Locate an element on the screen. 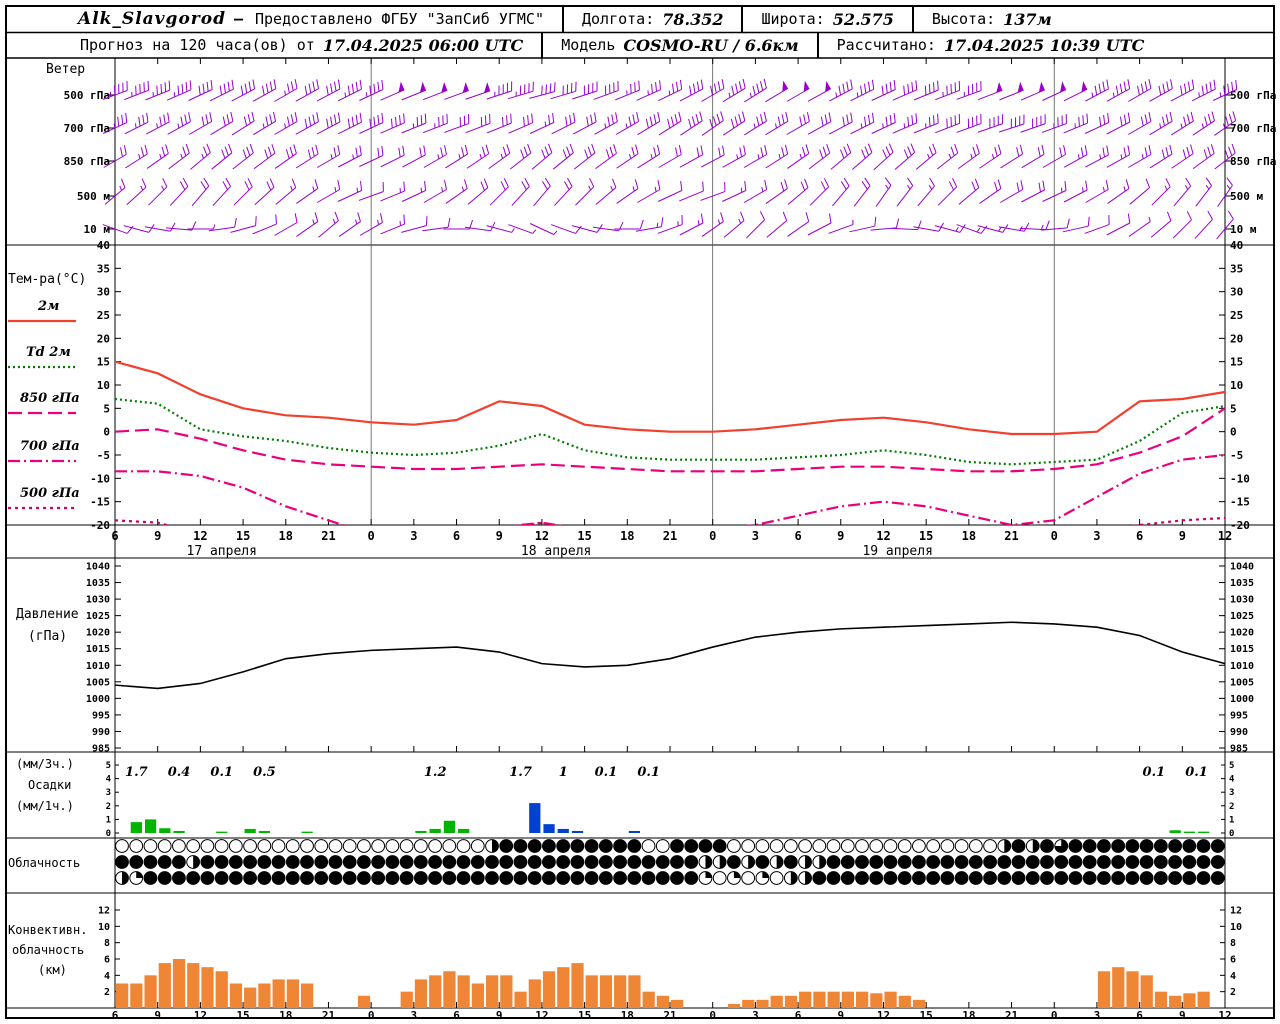 Image resolution: width=1280 pixels, height=1024 pixels. temperature-panel-title: Тем-ра(°C) is located at coordinates (47, 279).